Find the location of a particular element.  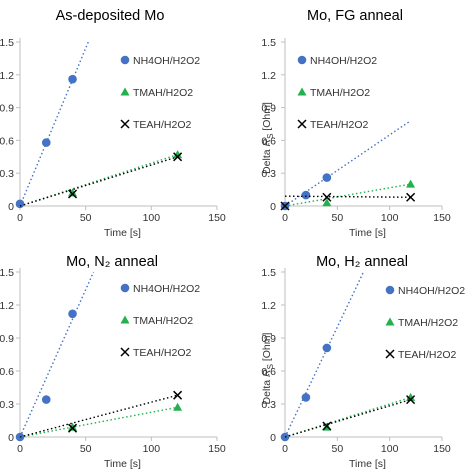

chart-title: Mo, FG anneal is located at coordinates (355, 16).